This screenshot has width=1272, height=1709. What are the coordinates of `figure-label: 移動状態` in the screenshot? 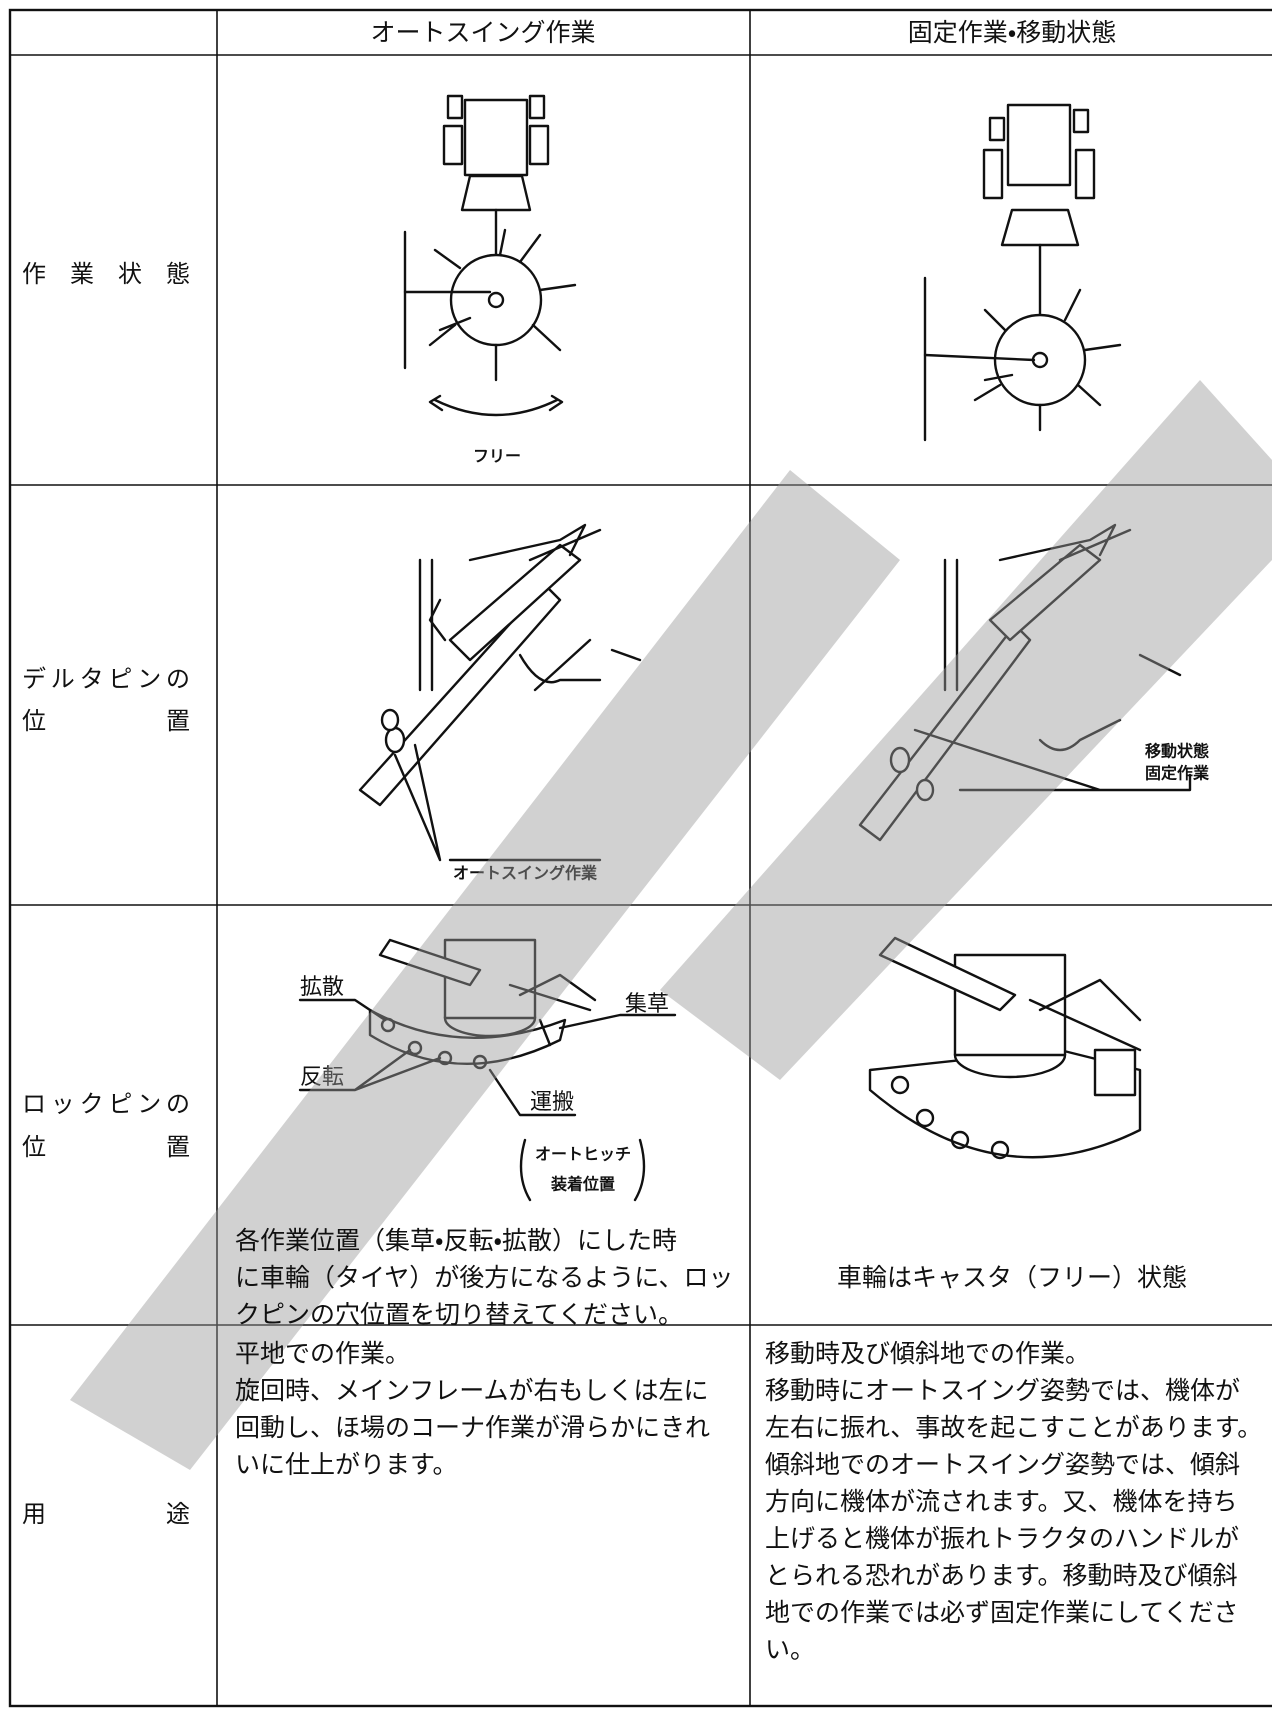 It's located at (1177, 751).